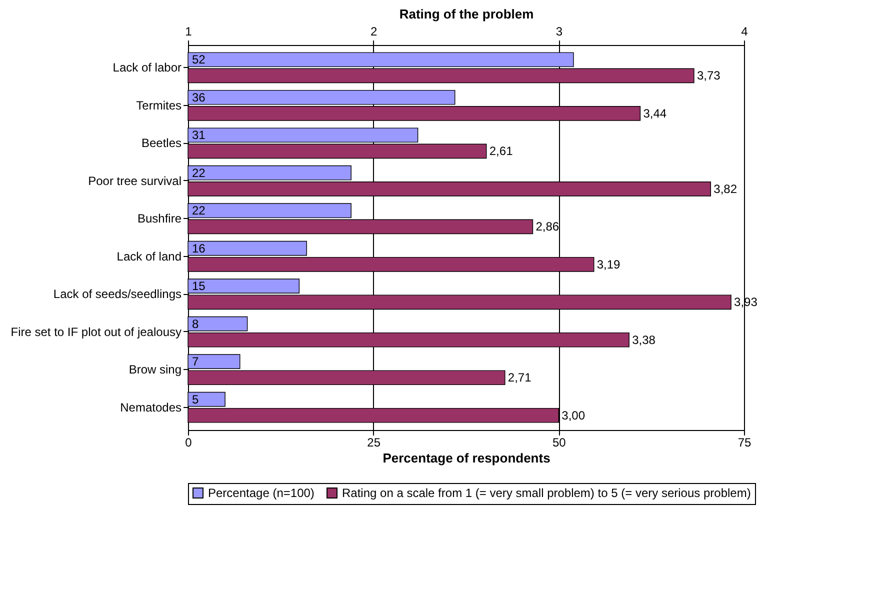  I want to click on x-tick-label: 25, so click(374, 443).